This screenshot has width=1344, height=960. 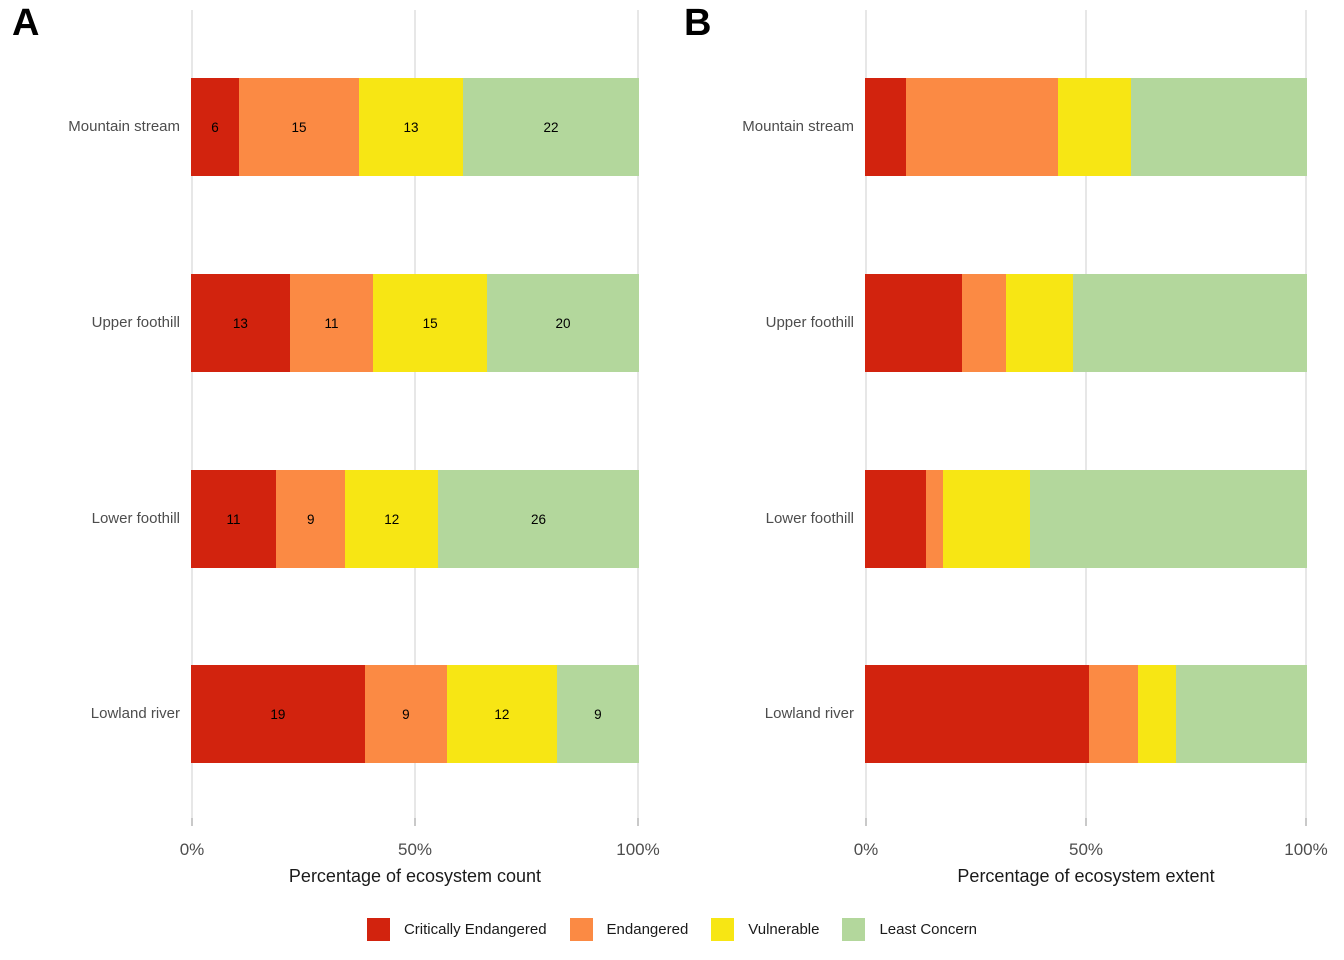 I want to click on legend-label: Vulnerable, so click(x=784, y=929).